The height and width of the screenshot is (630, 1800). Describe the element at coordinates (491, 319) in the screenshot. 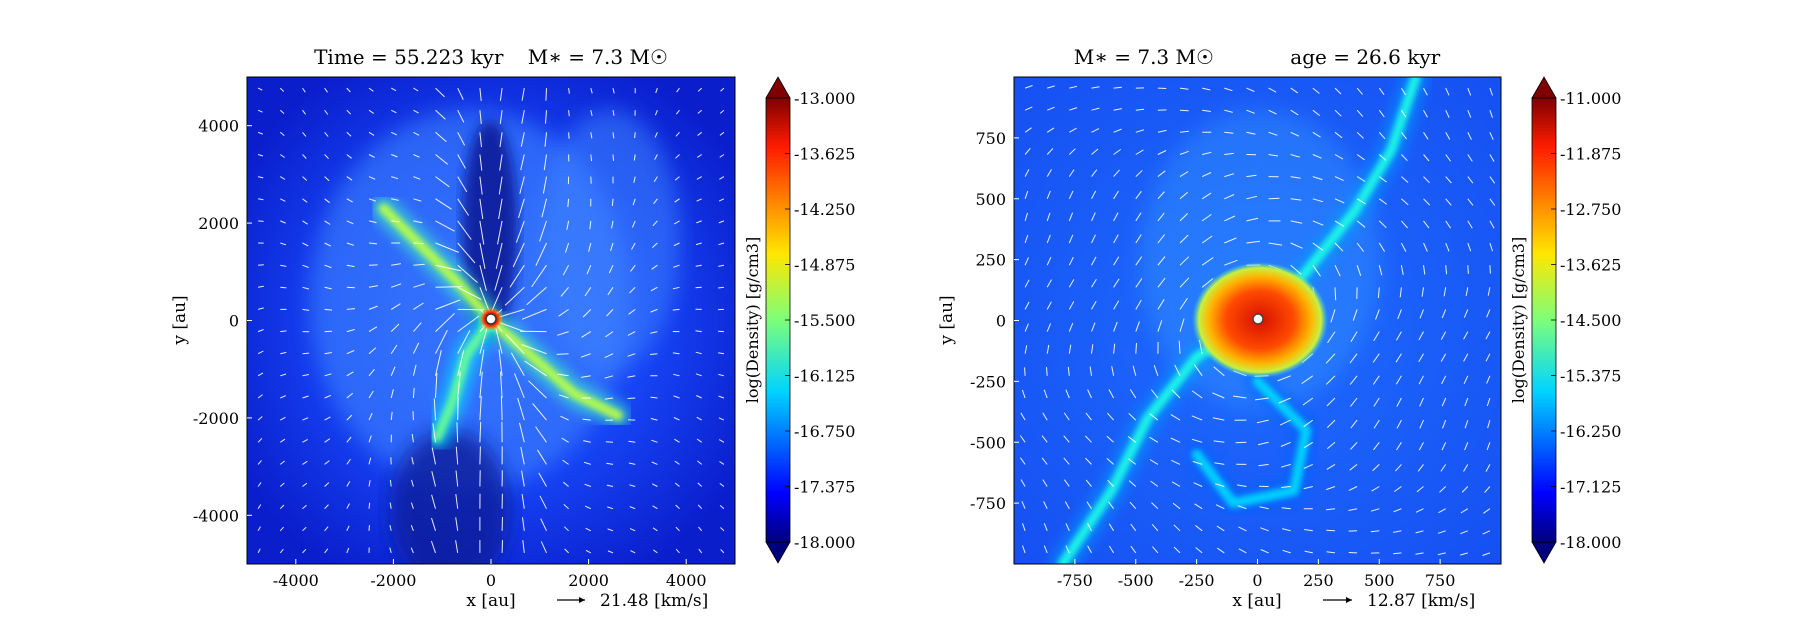

I see `left-star-marker` at that location.